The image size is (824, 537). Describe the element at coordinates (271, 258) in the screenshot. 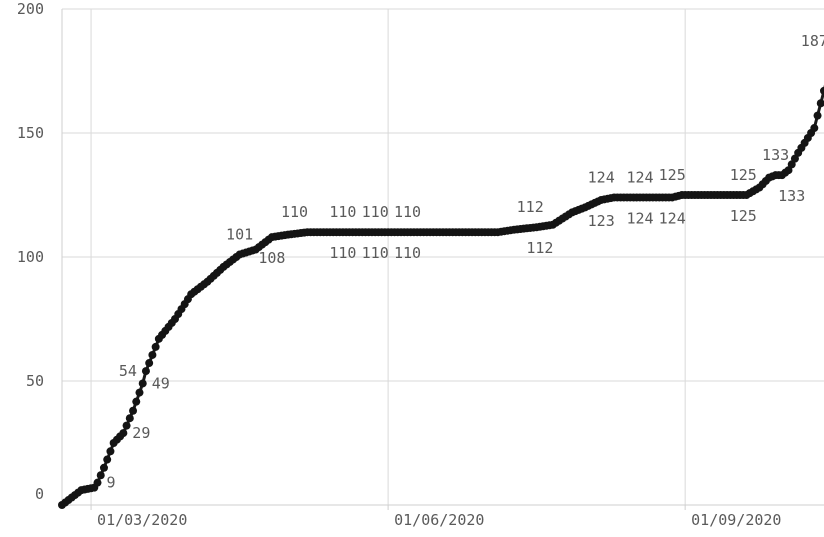

I see `data-label: 108` at that location.